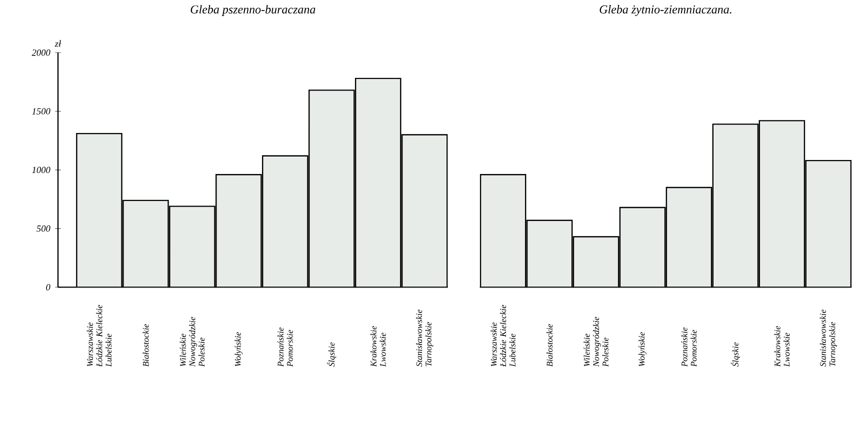 The height and width of the screenshot is (425, 853). What do you see at coordinates (58, 43) in the screenshot?
I see `y-axis-title: zł` at bounding box center [58, 43].